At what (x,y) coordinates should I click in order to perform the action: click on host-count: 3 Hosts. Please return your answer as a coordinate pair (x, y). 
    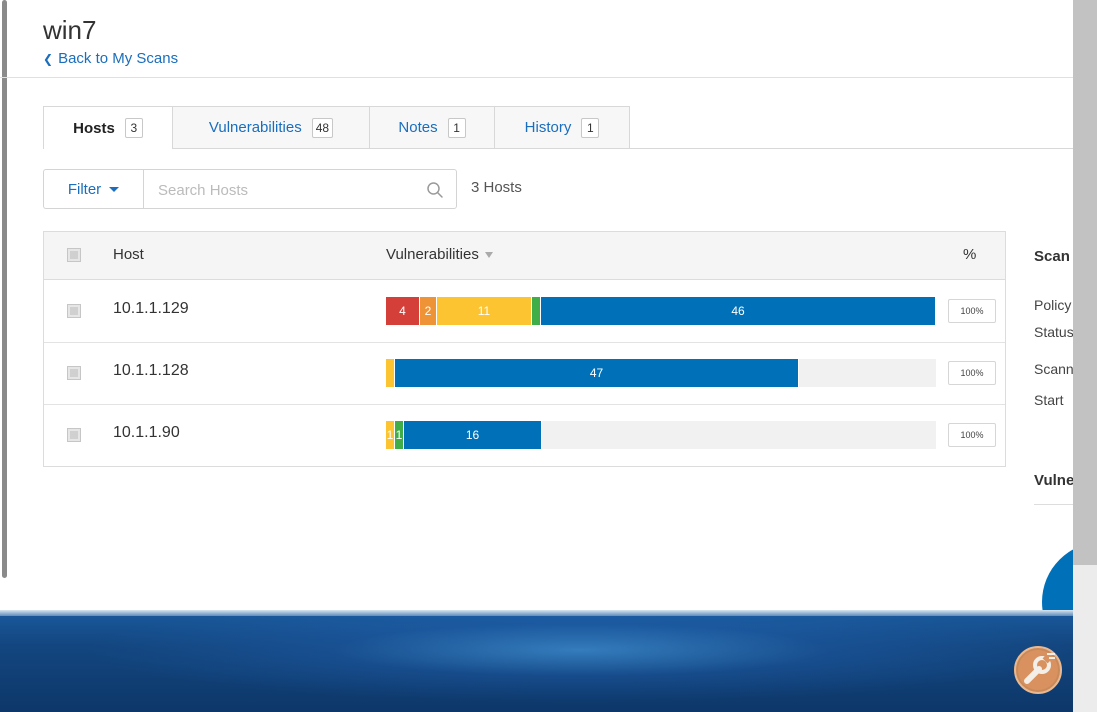
    Looking at the image, I should click on (496, 187).